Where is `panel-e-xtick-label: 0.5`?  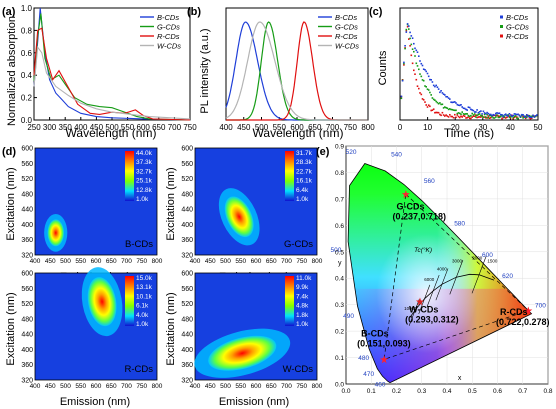 panel-e-xtick-label: 0.5 is located at coordinates (472, 391).